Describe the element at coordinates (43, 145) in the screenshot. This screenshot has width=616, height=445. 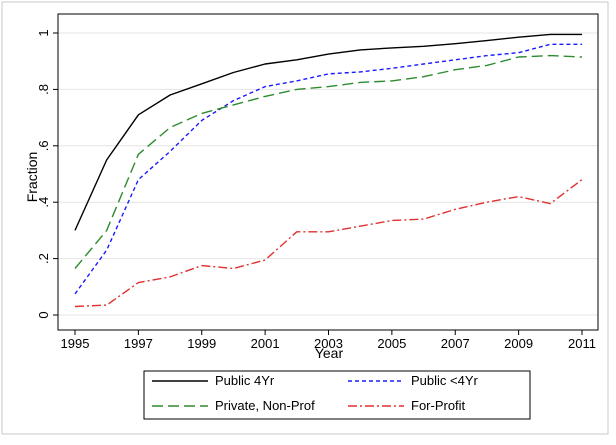
I see `y-tick-label: .6` at that location.